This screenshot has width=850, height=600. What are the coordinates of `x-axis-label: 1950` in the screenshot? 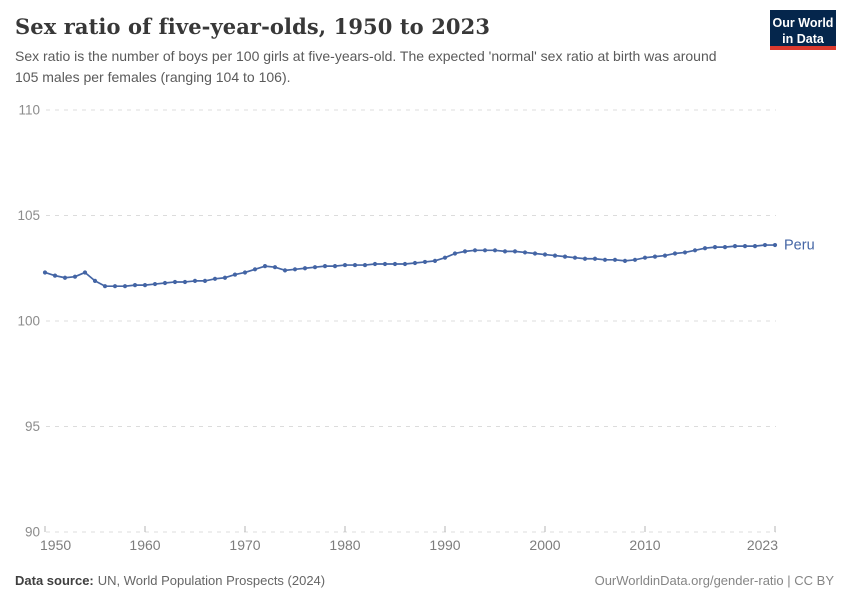 It's located at (55, 545).